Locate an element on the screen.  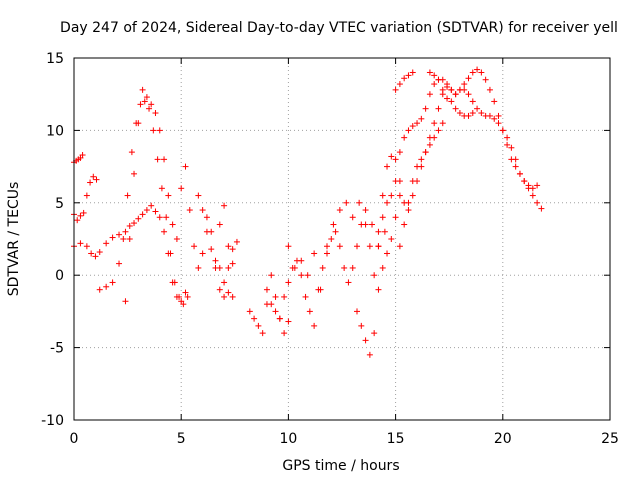
y-tick-label: 0 is located at coordinates (59, 276).